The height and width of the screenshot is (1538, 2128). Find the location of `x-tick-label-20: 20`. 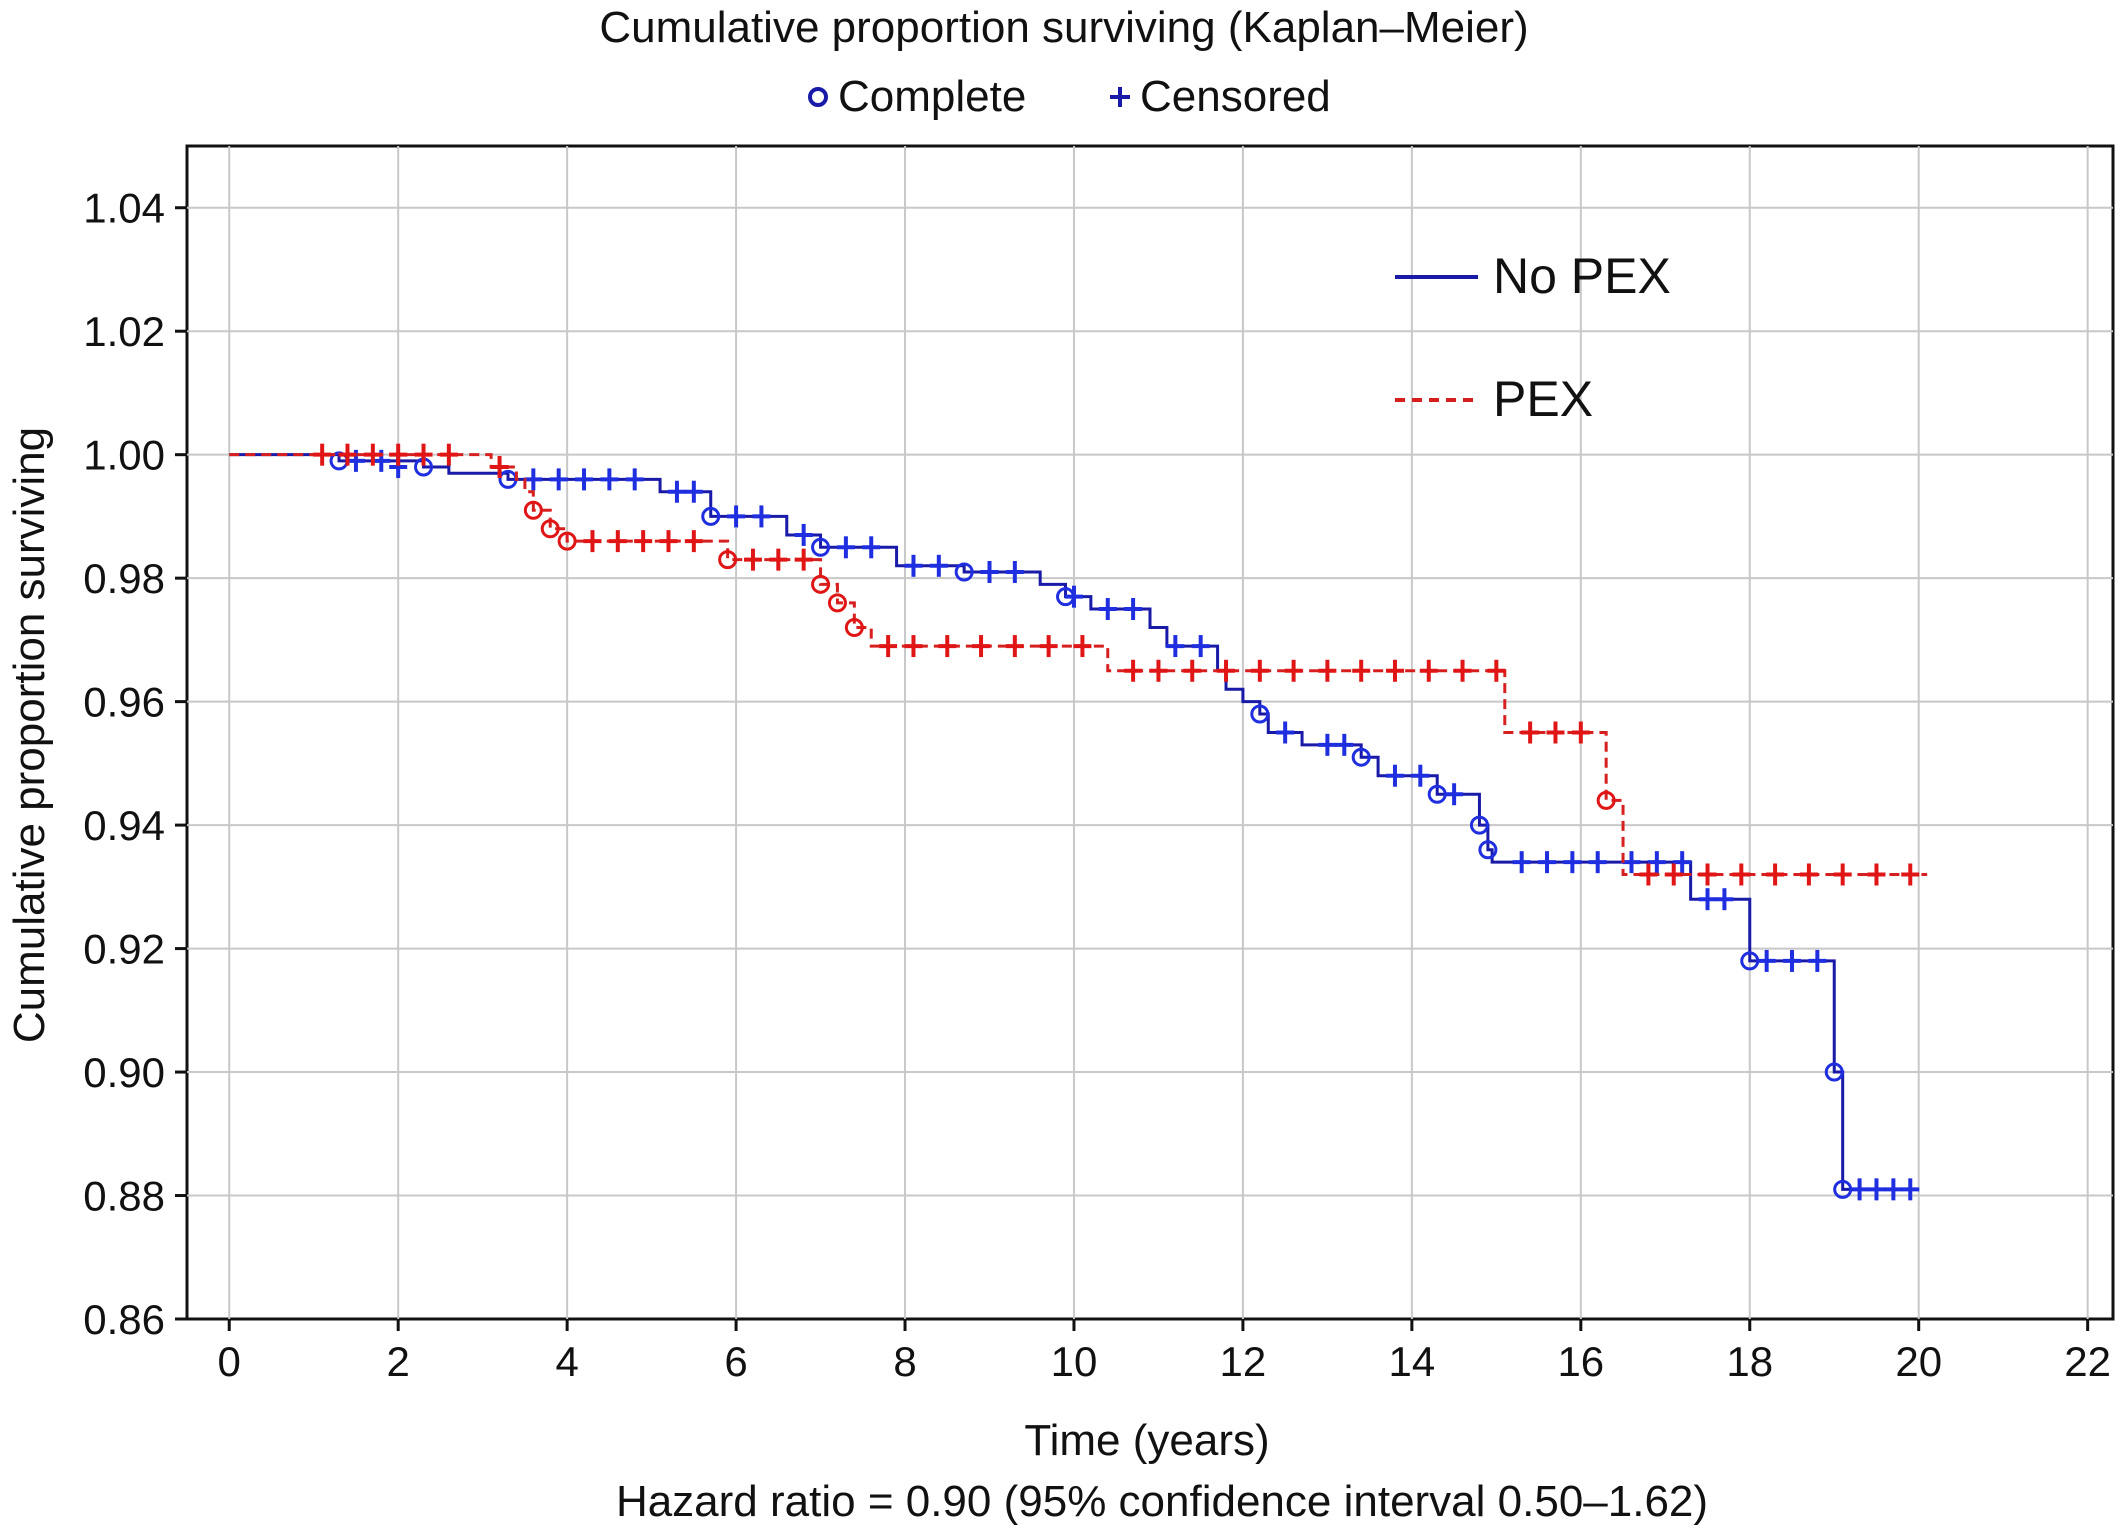

x-tick-label-20: 20 is located at coordinates (1918, 1361).